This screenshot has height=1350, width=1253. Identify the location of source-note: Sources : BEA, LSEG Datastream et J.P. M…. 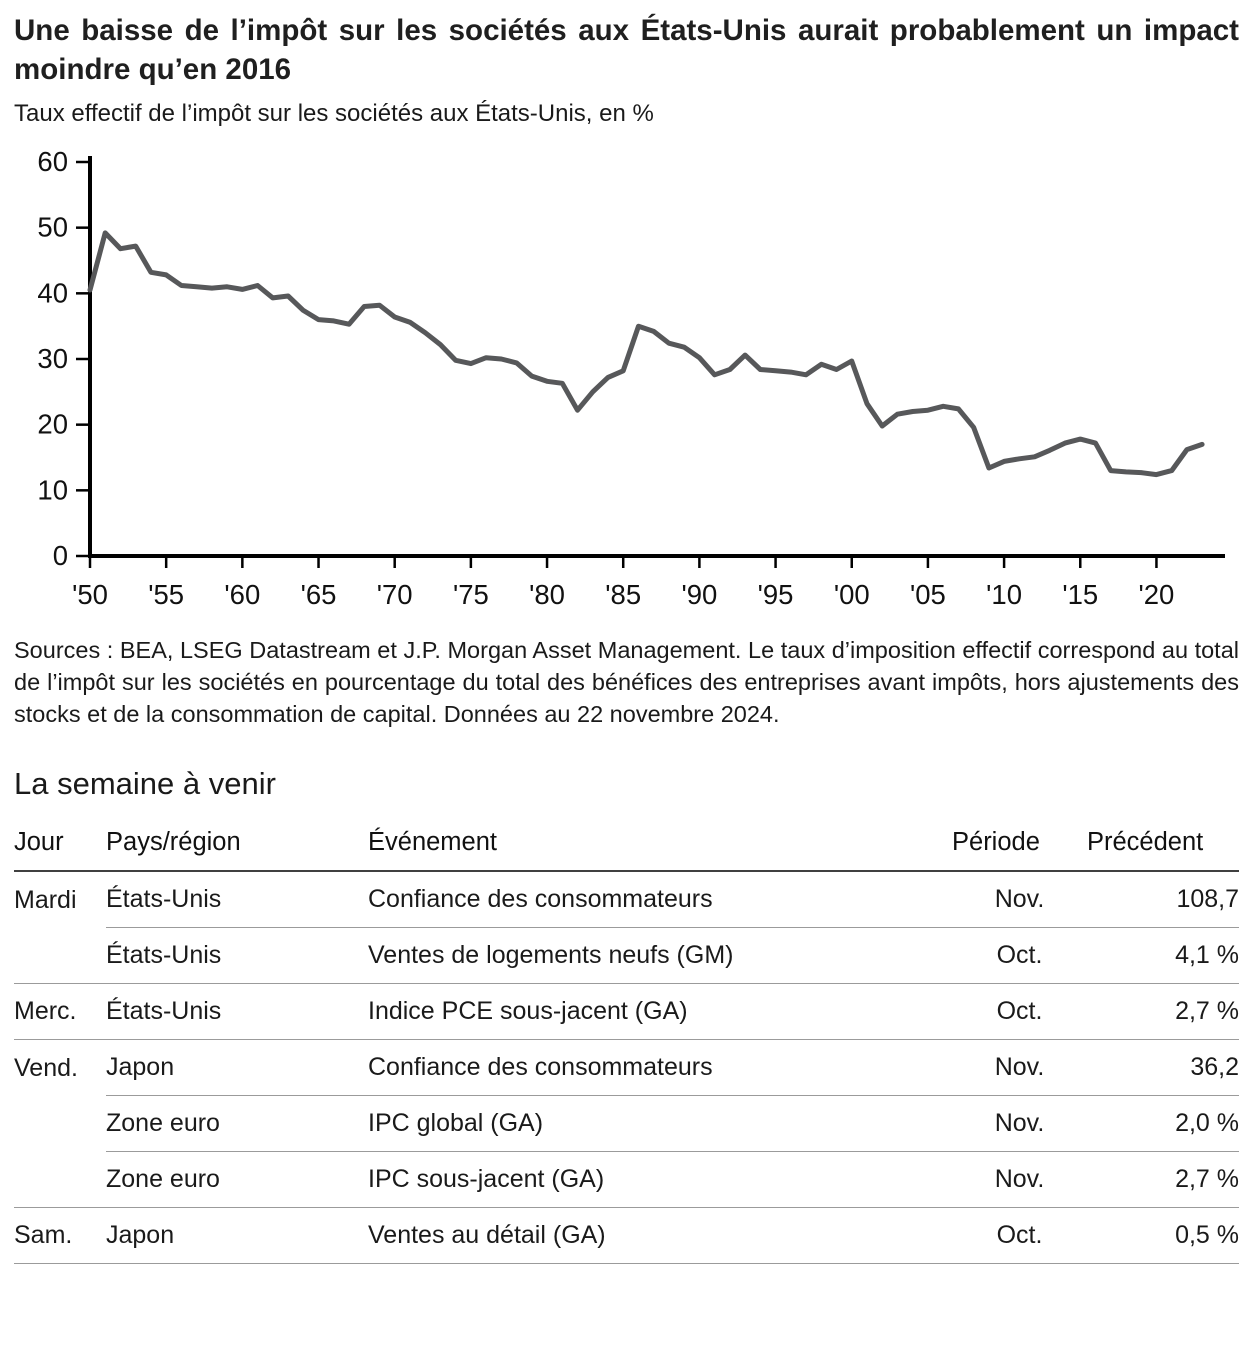
(626, 682).